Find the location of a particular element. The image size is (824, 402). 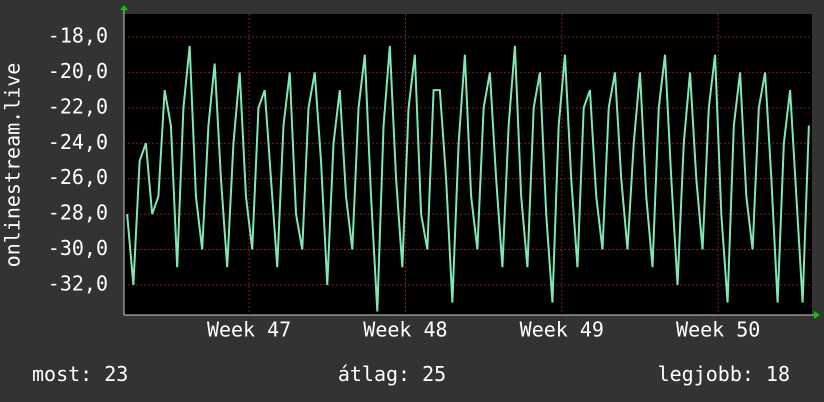

stat-label: most: is located at coordinates (62, 374).